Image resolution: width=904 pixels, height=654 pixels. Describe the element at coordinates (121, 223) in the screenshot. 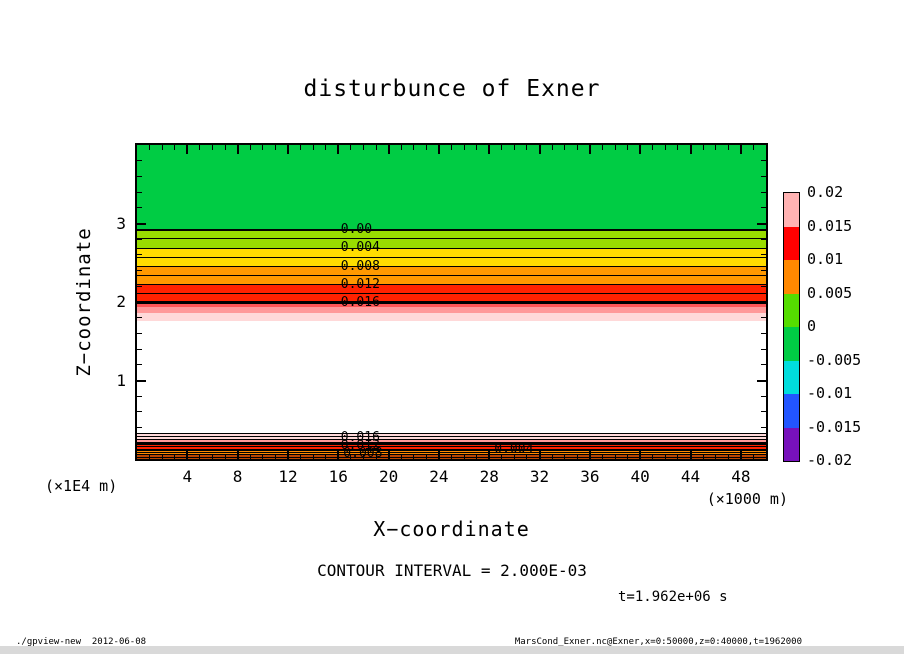

I see `y-tick-label: 3` at that location.